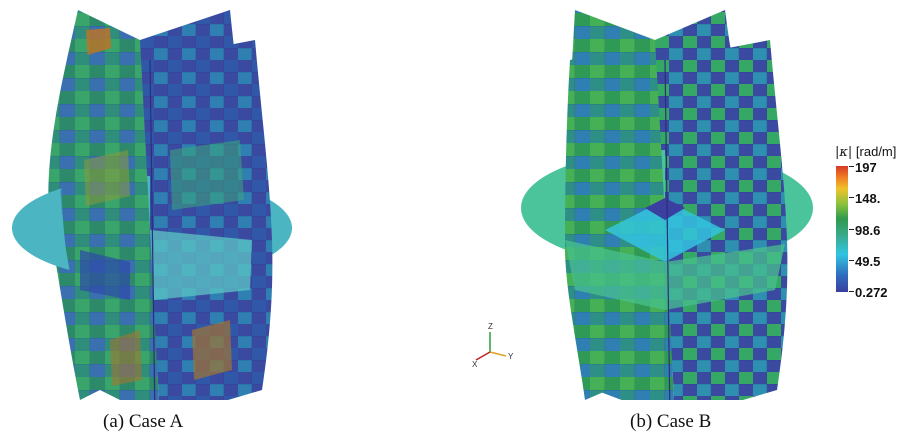 The height and width of the screenshot is (443, 909). What do you see at coordinates (143, 421) in the screenshot?
I see `caption-case-a: (a) Case A` at bounding box center [143, 421].